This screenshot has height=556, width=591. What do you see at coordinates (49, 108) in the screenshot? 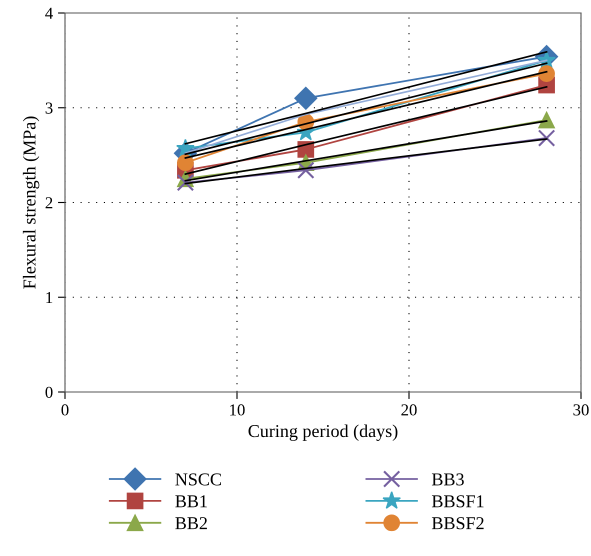
I see `y-tick-label: 3` at bounding box center [49, 108].